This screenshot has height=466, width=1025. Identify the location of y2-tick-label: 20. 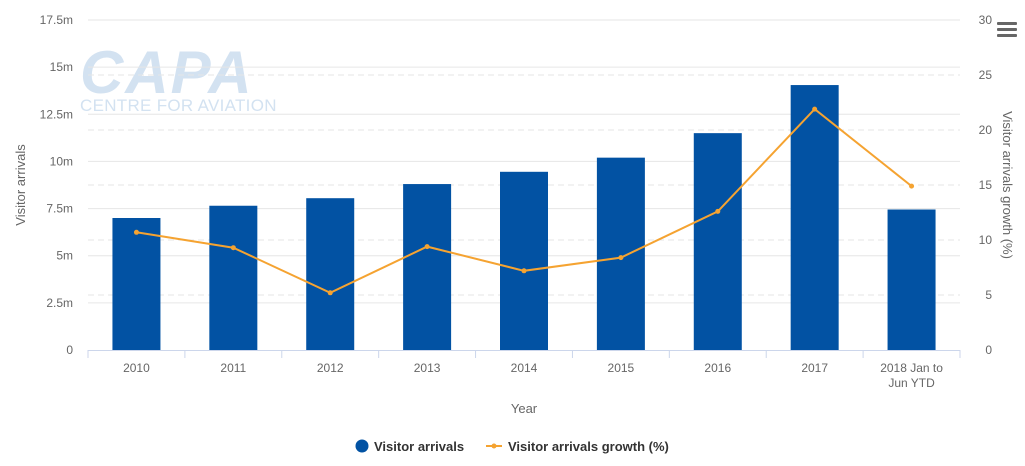
(986, 130).